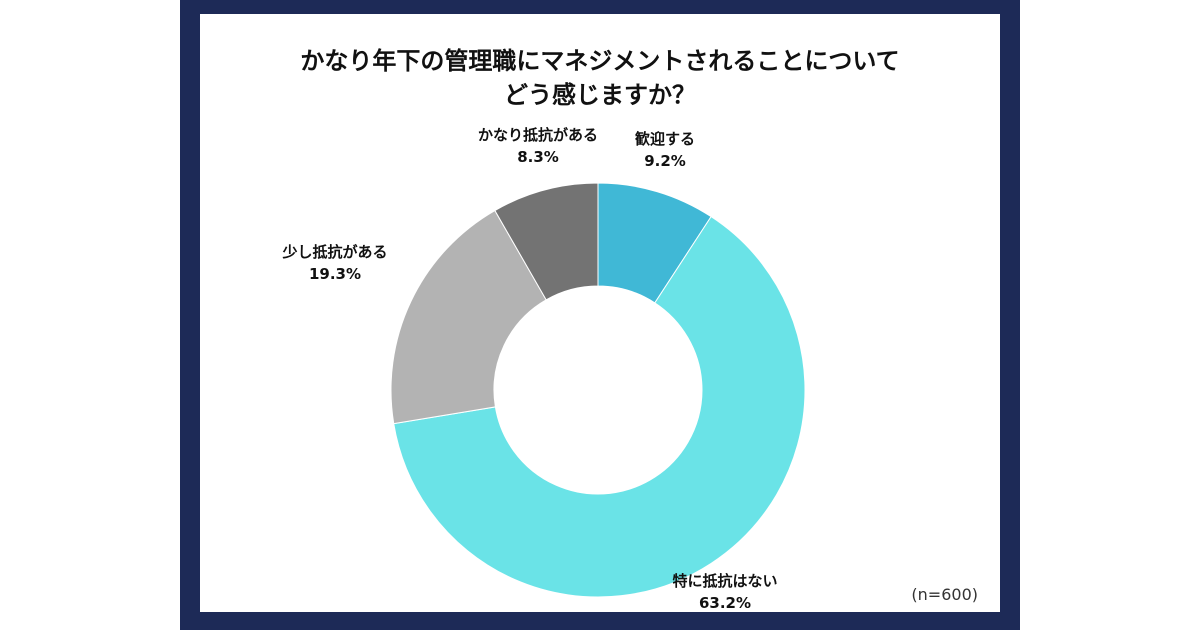 The width and height of the screenshot is (1200, 630). What do you see at coordinates (600, 78) in the screenshot?
I see `chart-title: かなり年下の管理職にマネジメントされることについて どう感じますか？` at bounding box center [600, 78].